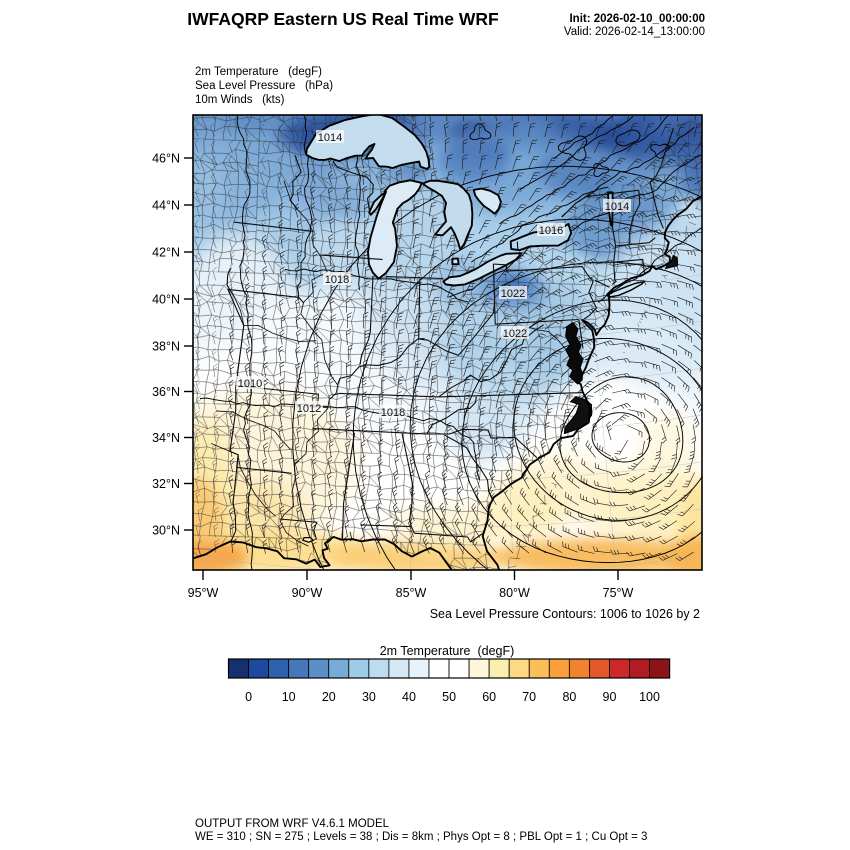 The height and width of the screenshot is (850, 850). I want to click on svg-text: 75°W, so click(618, 593).